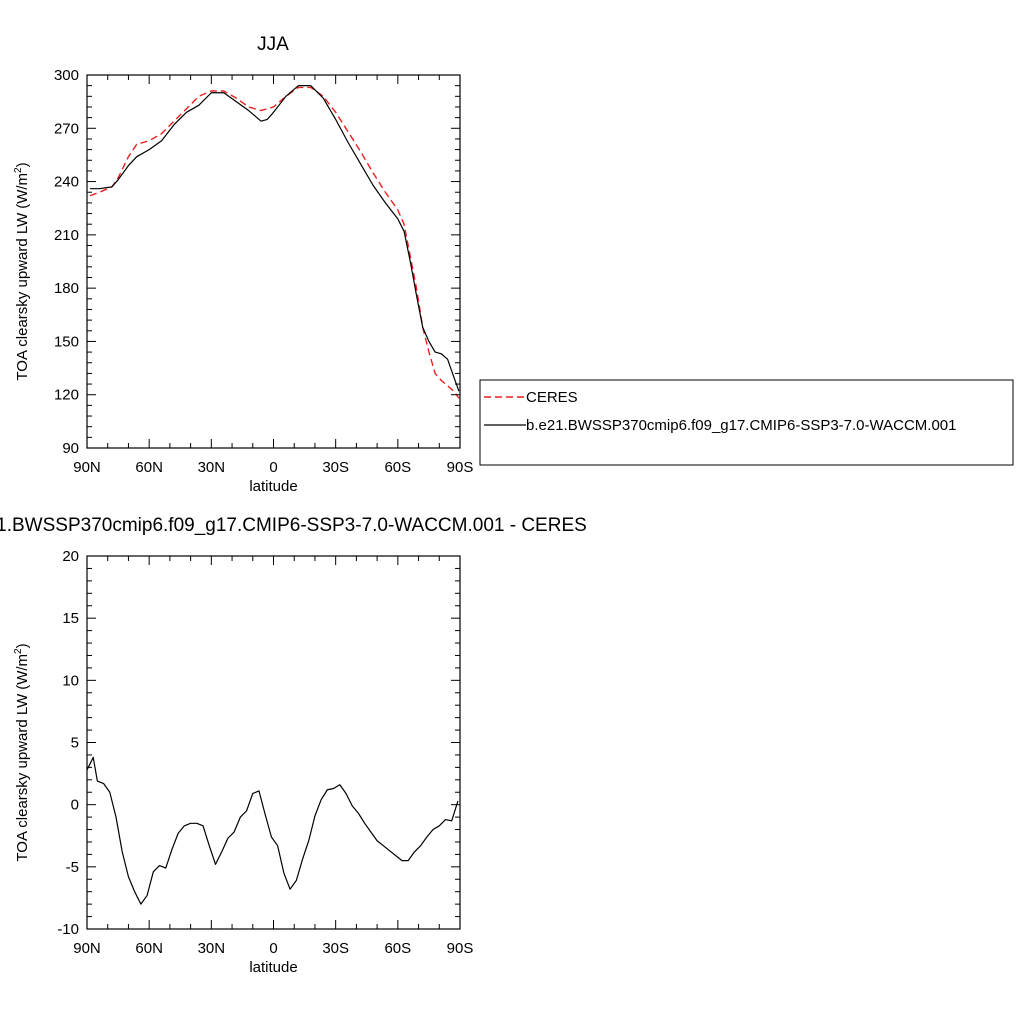 The image size is (1024, 1024). I want to click on legend-box, so click(746, 422).